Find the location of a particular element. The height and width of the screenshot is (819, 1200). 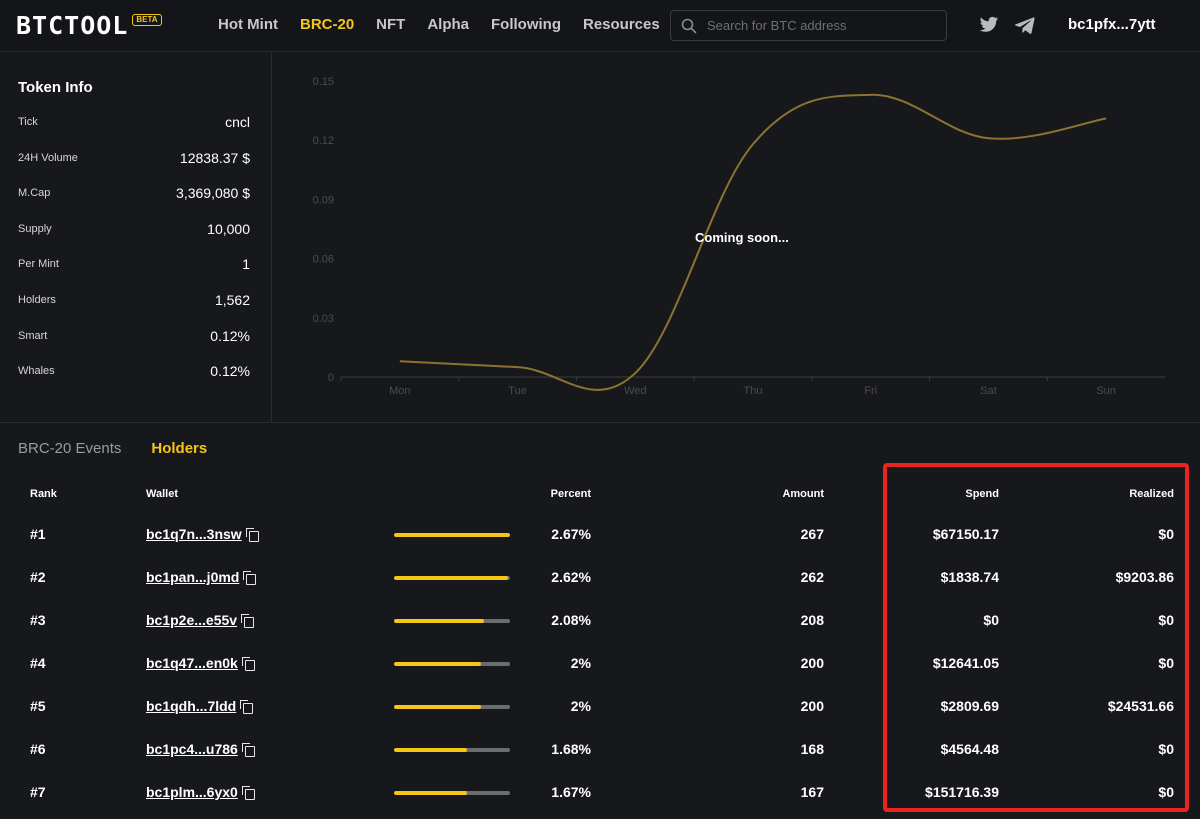

wallet-link: bc1p2e...e55v is located at coordinates (200, 620).